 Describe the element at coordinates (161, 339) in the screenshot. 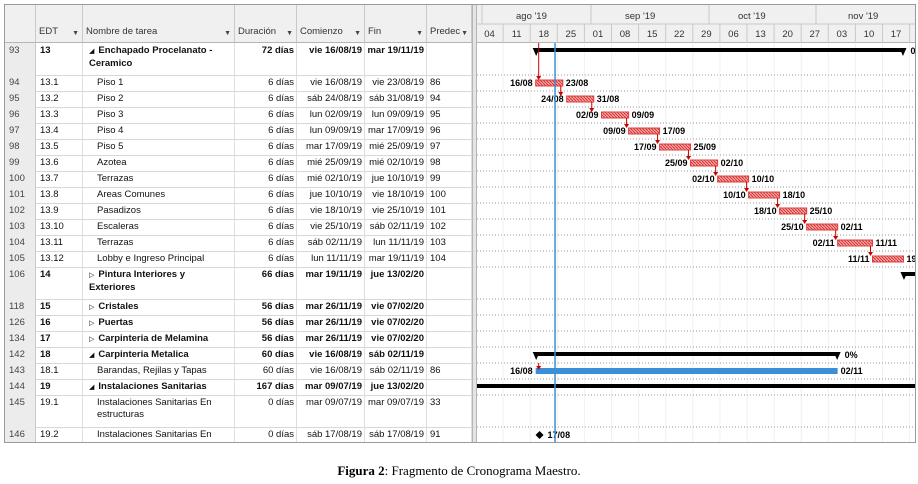

I see `cell-task-name: ▷ Carpinteria de Melamina` at that location.